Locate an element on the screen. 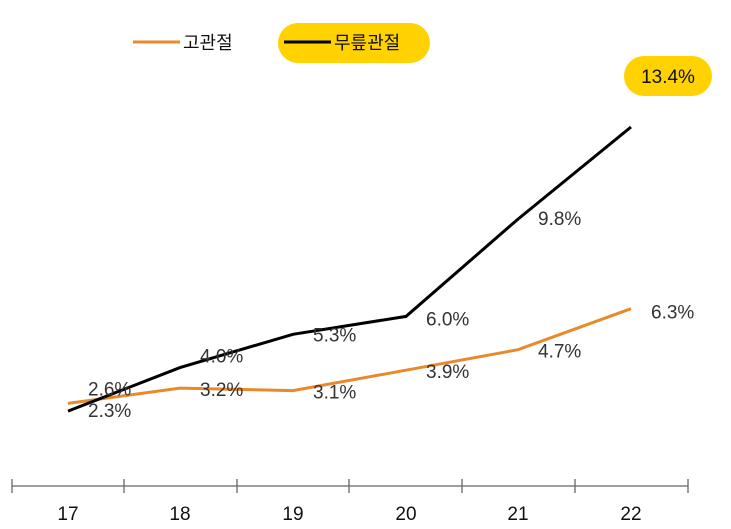  highlight-badge is located at coordinates (668, 76).